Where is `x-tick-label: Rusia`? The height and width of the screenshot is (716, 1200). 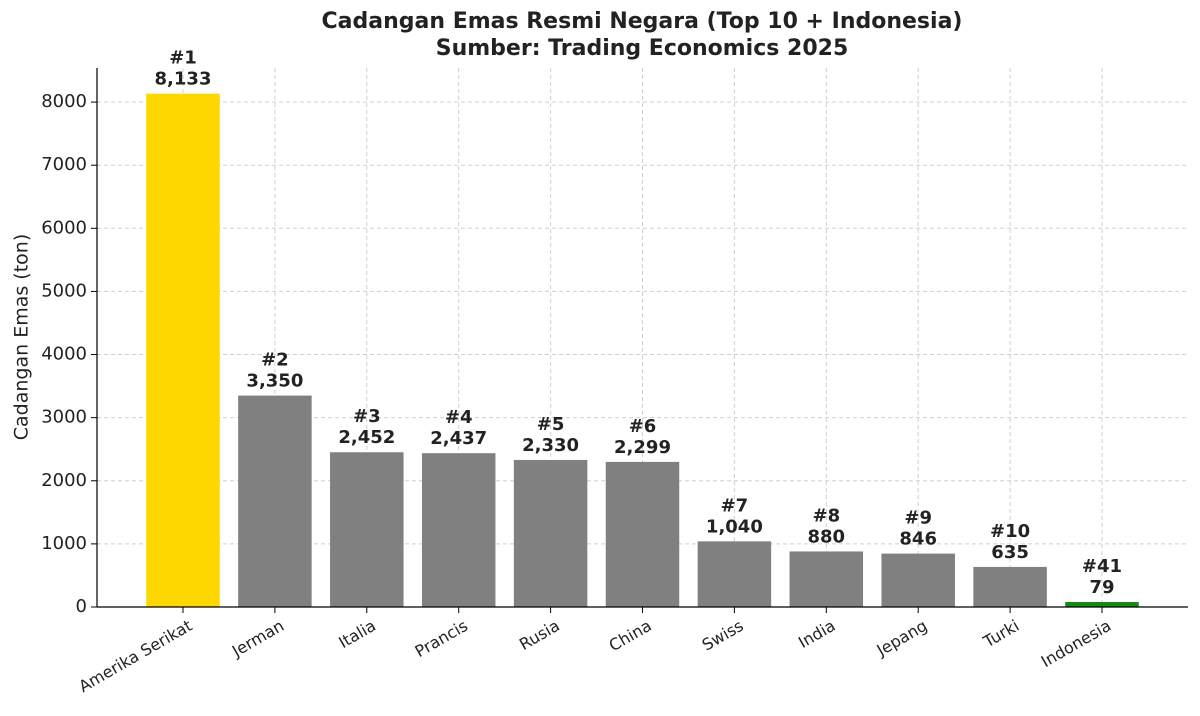 x-tick-label: Rusia is located at coordinates (539, 635).